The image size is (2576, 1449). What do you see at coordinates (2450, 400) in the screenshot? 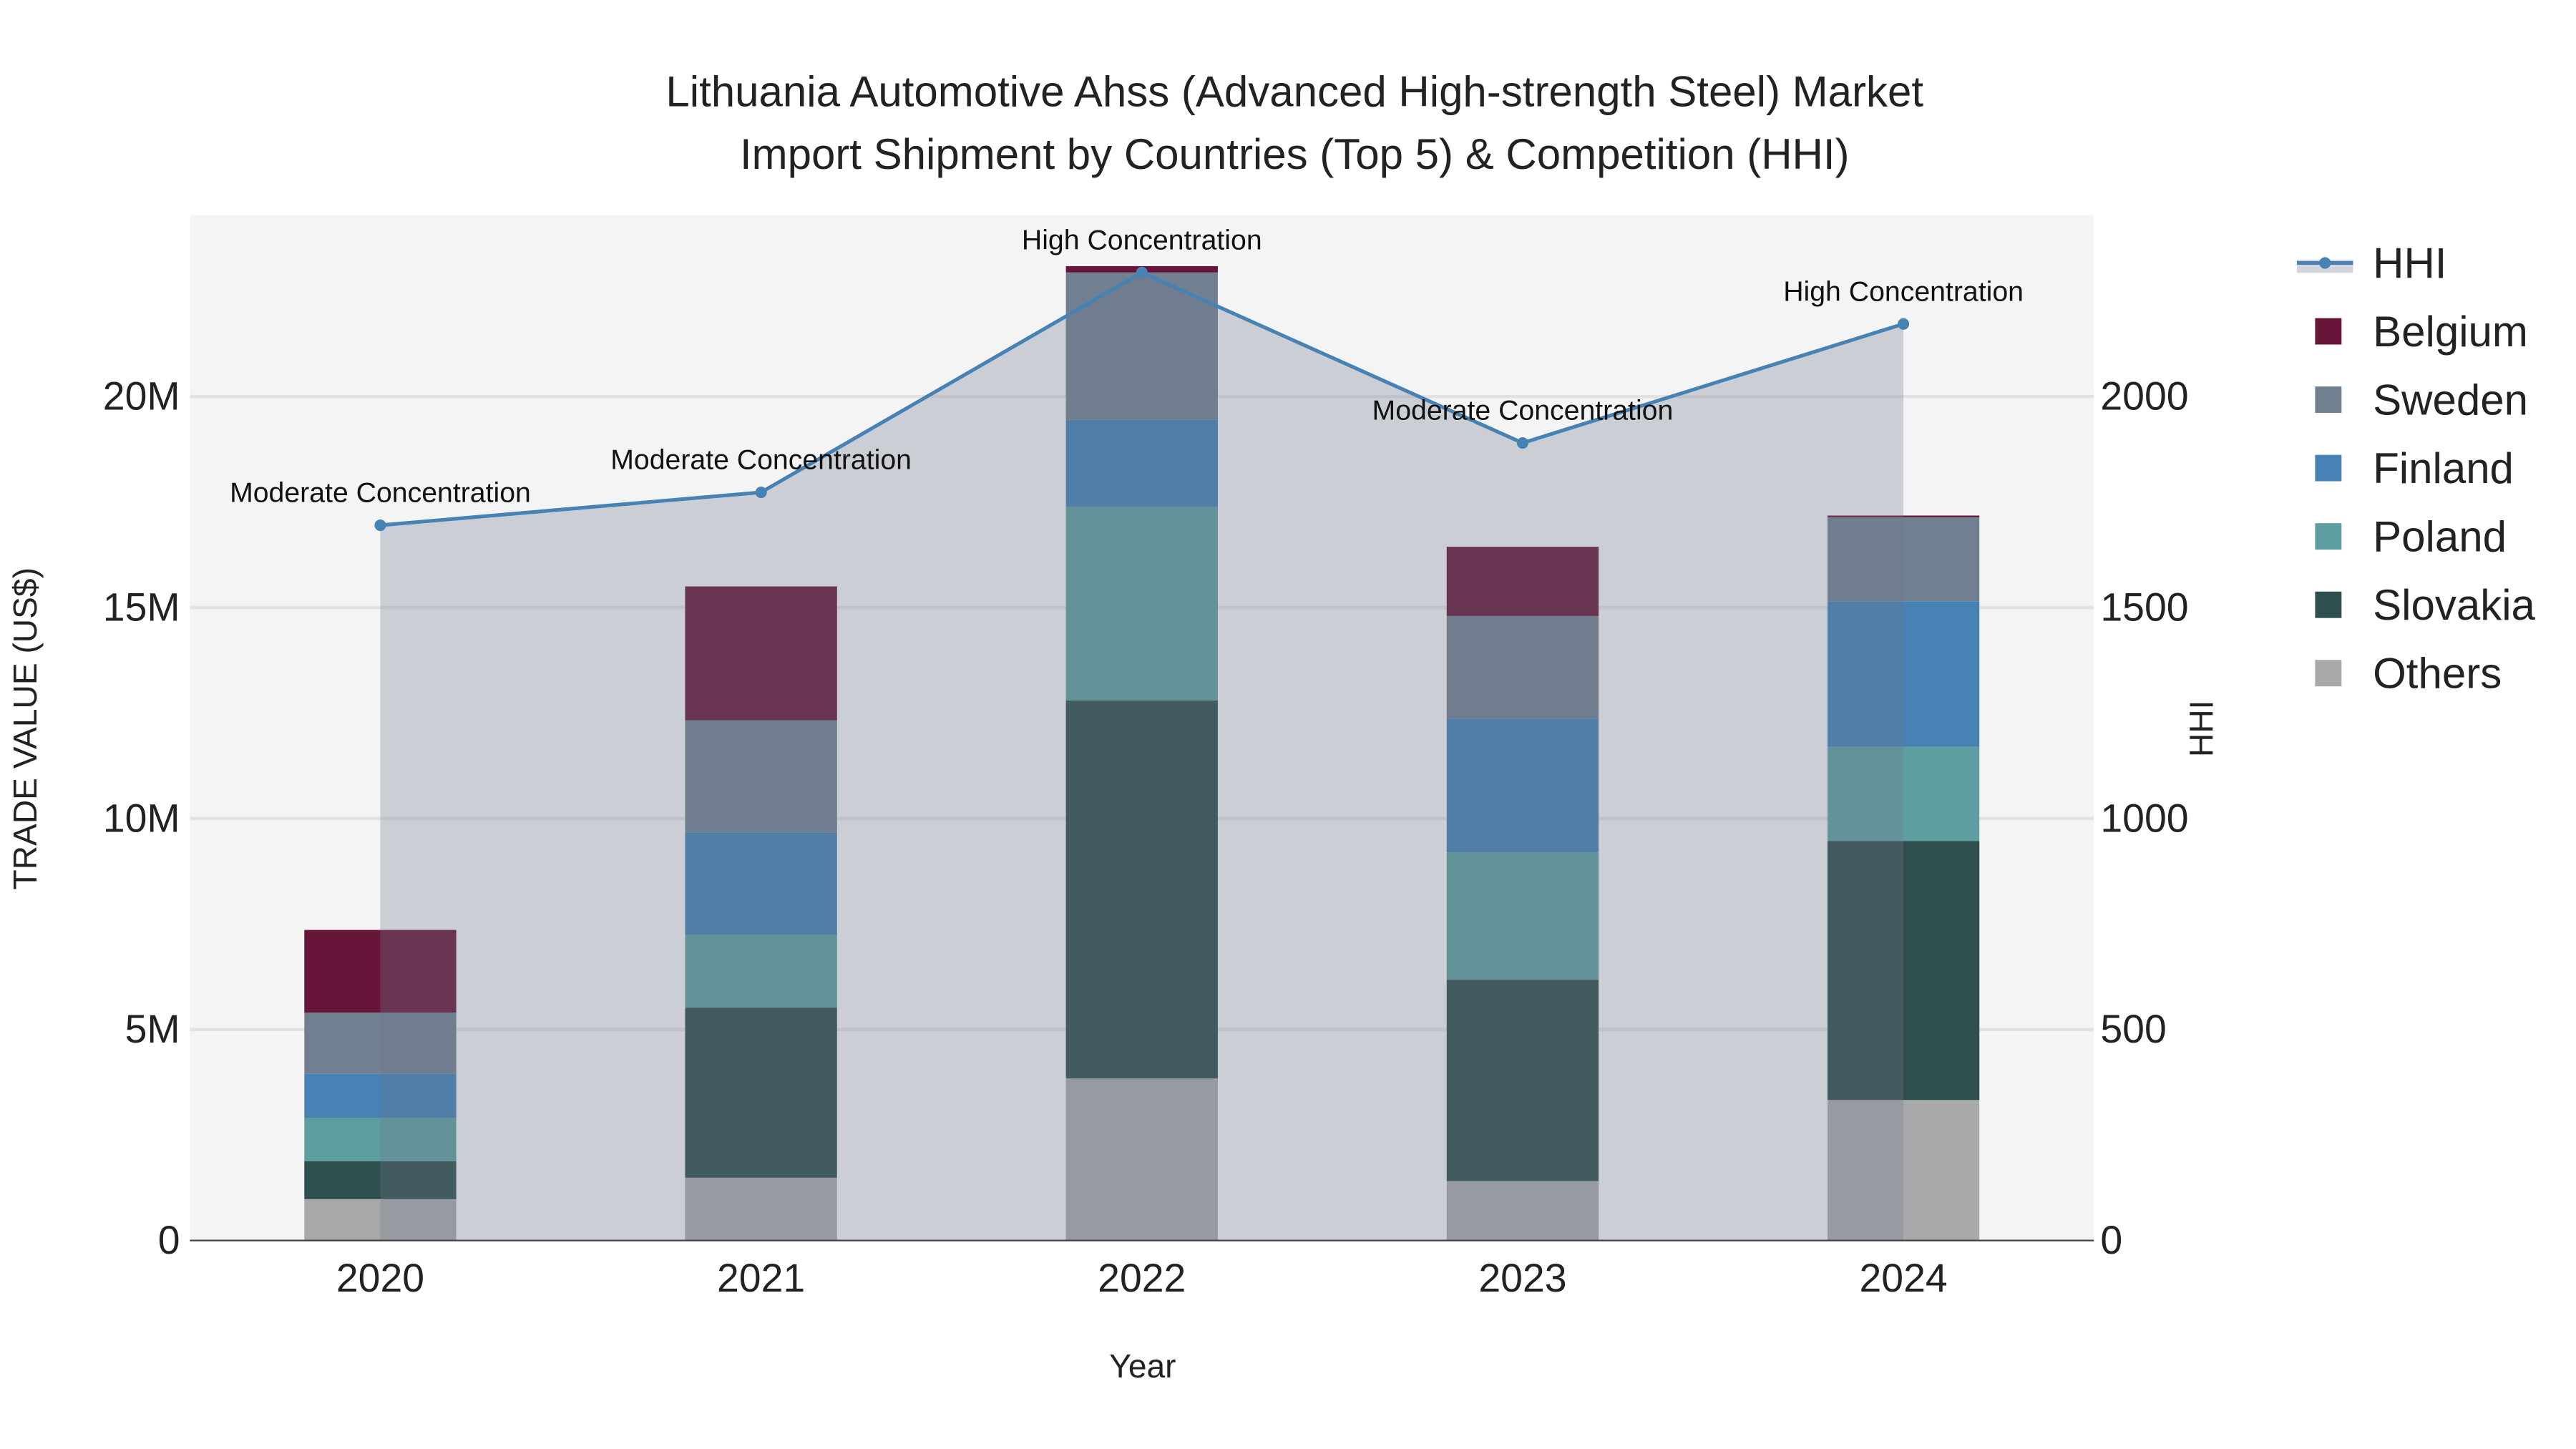
I see `legend-label: Sweden` at bounding box center [2450, 400].